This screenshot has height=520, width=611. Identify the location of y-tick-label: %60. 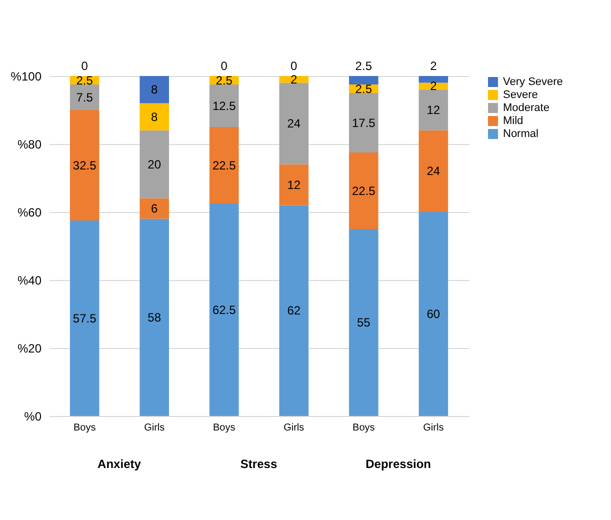
(29, 213).